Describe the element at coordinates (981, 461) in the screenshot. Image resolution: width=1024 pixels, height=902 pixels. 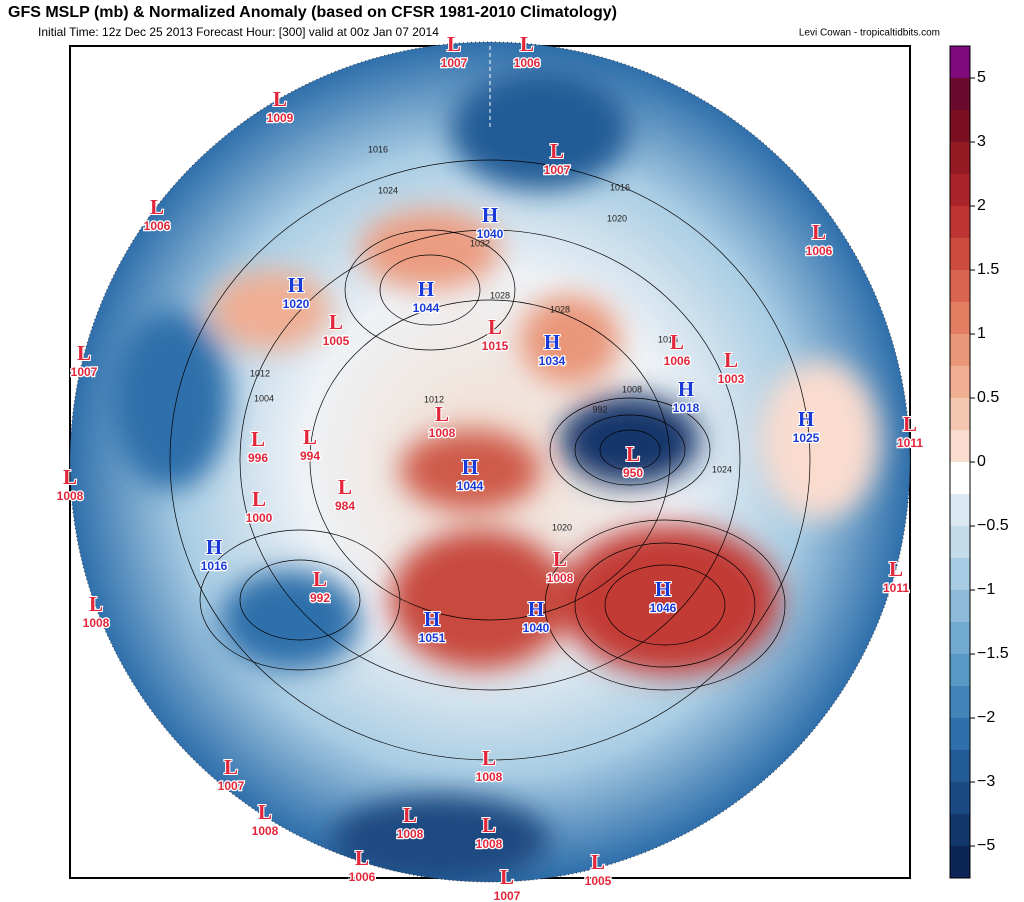
I see `colorbar-label: 0` at that location.